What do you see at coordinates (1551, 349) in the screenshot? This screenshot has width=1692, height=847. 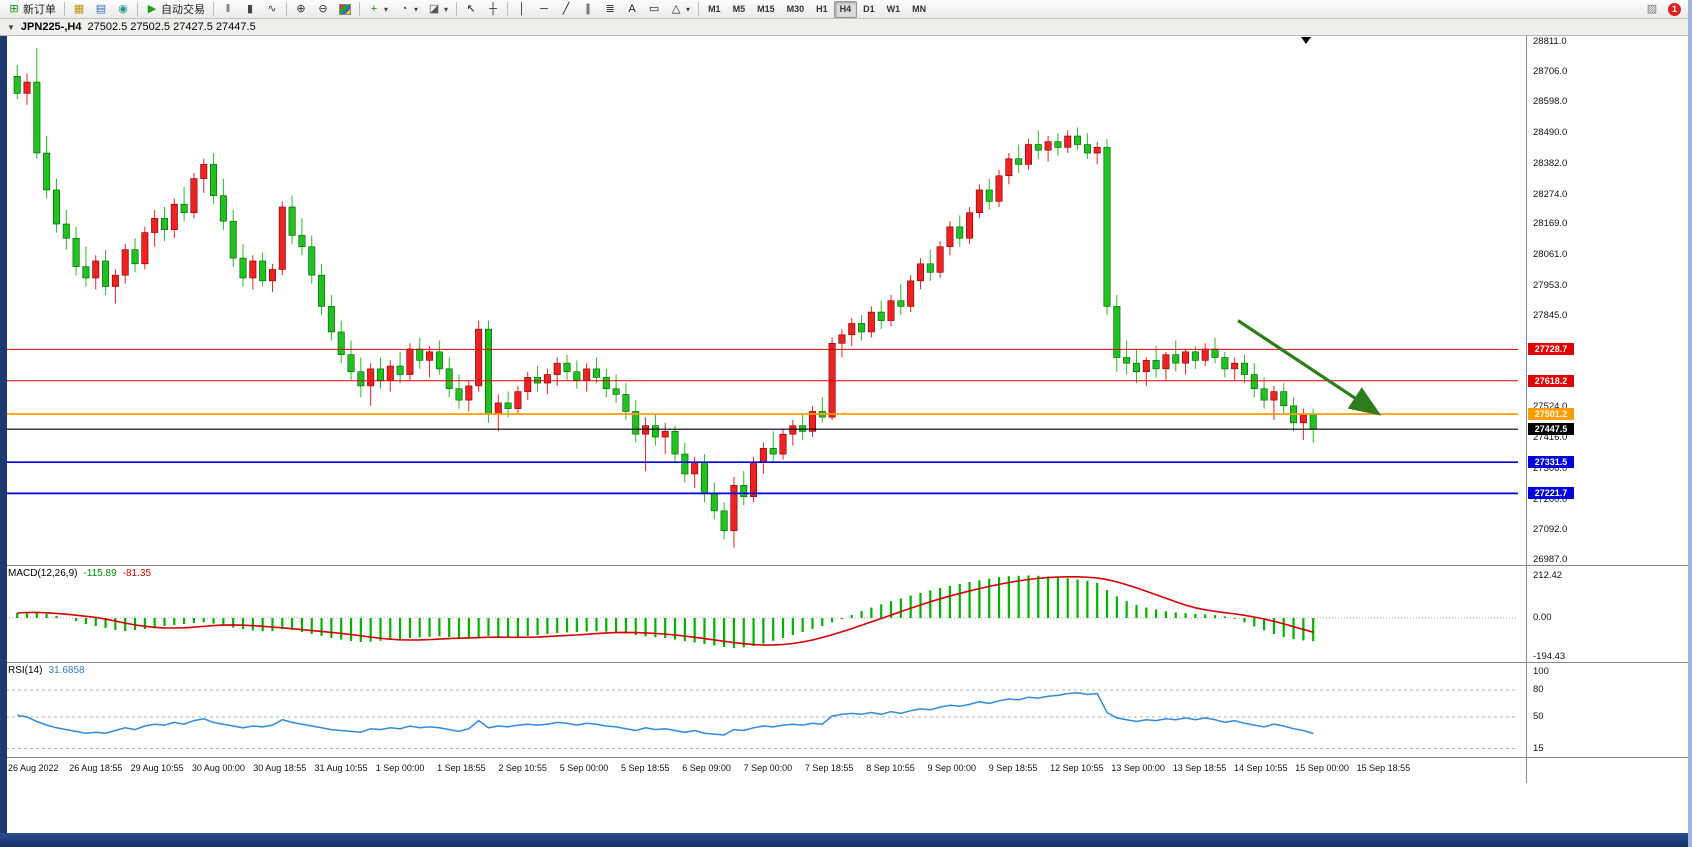 I see `price-level-badge-resistance-upper: 27728.7` at bounding box center [1551, 349].